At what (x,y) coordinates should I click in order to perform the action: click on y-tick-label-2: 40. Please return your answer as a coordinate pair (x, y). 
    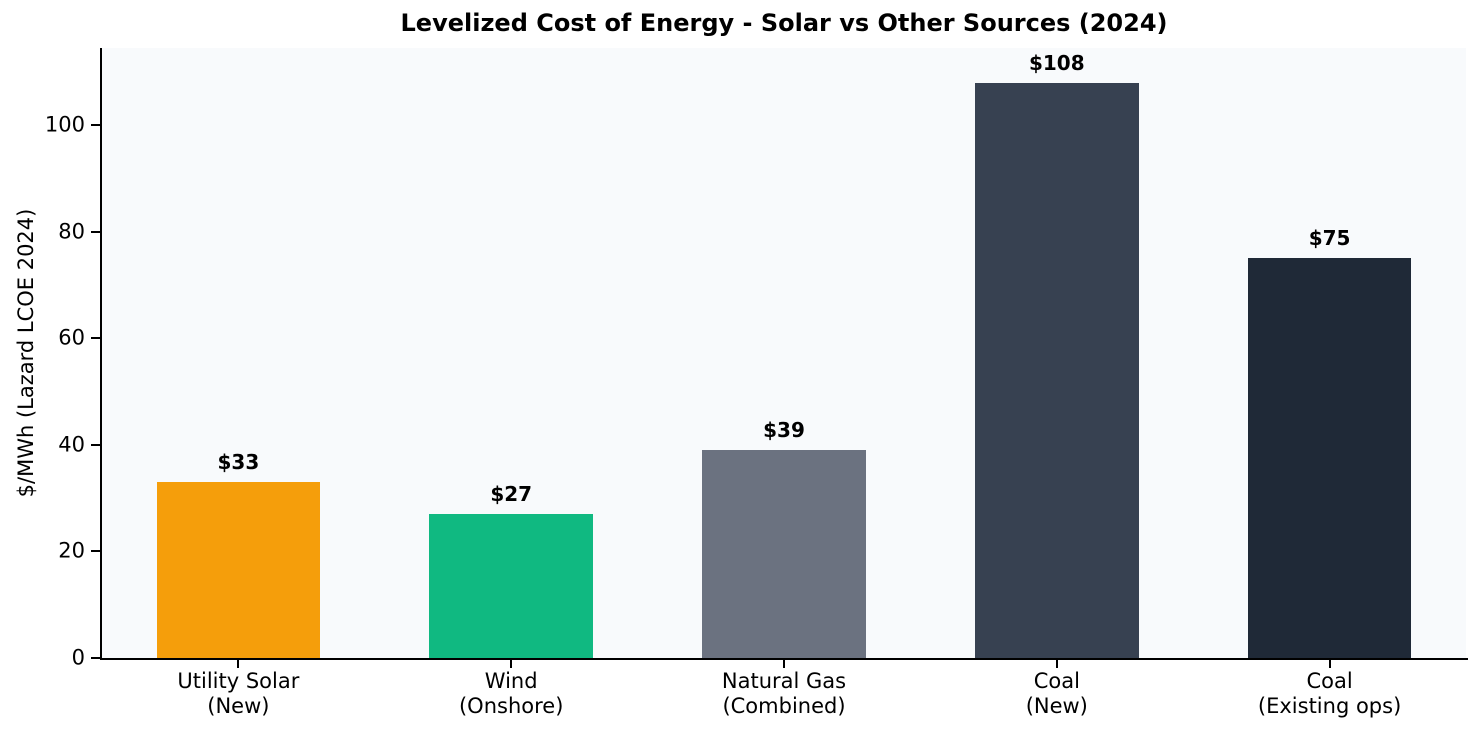
    Looking at the image, I should click on (71, 444).